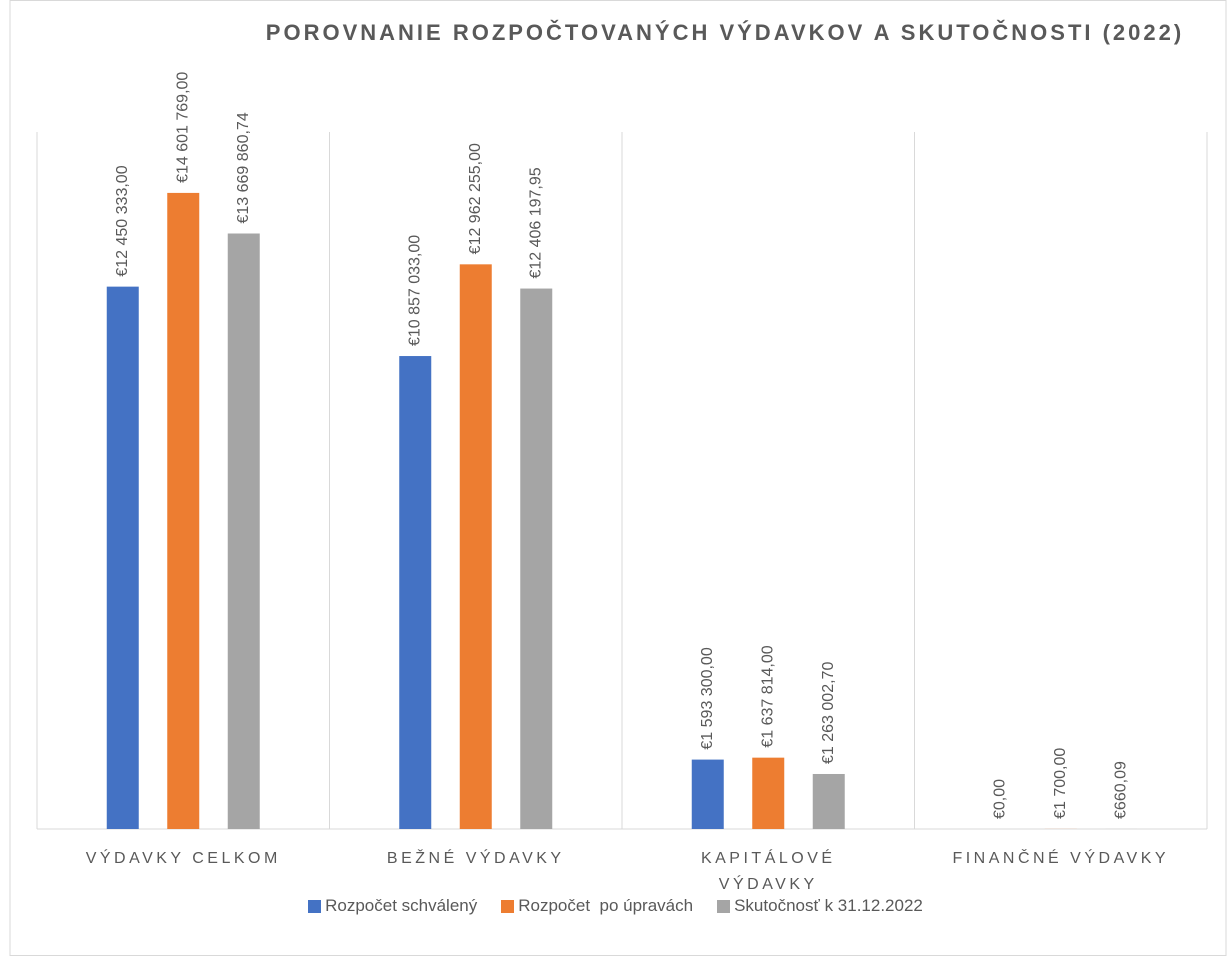  What do you see at coordinates (414, 290) in the screenshot?
I see `data-label: €10 857 033,00` at bounding box center [414, 290].